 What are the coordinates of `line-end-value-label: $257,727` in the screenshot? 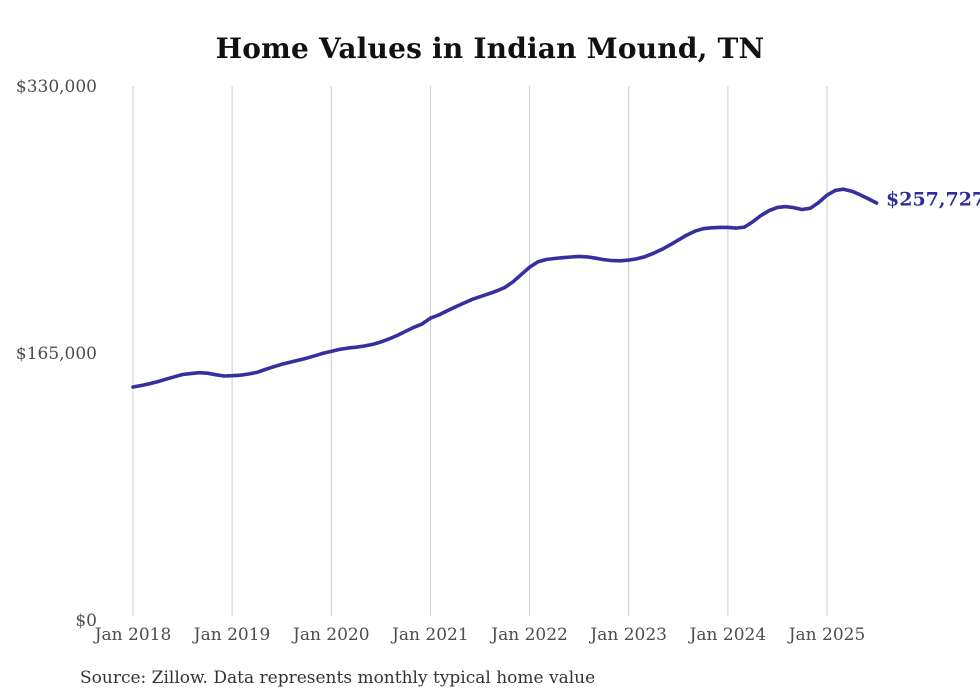 It's located at (933, 199).